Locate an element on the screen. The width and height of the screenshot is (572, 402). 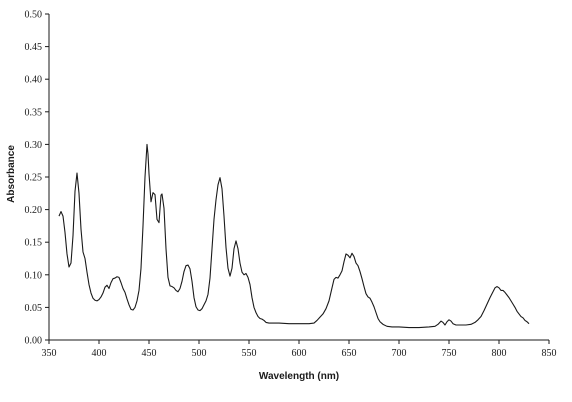
x-tick-label: 400 is located at coordinates (99, 353).